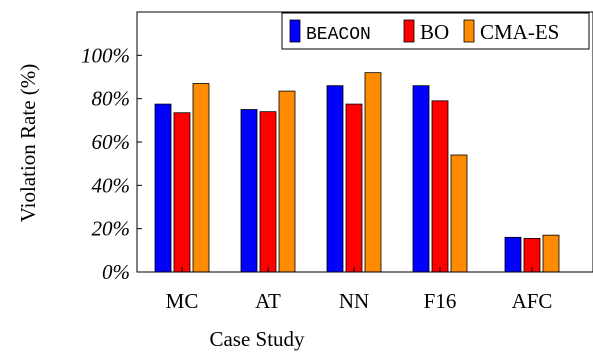 The width and height of the screenshot is (593, 355). Describe the element at coordinates (116, 272) in the screenshot. I see `y-tick-label: 0%` at that location.